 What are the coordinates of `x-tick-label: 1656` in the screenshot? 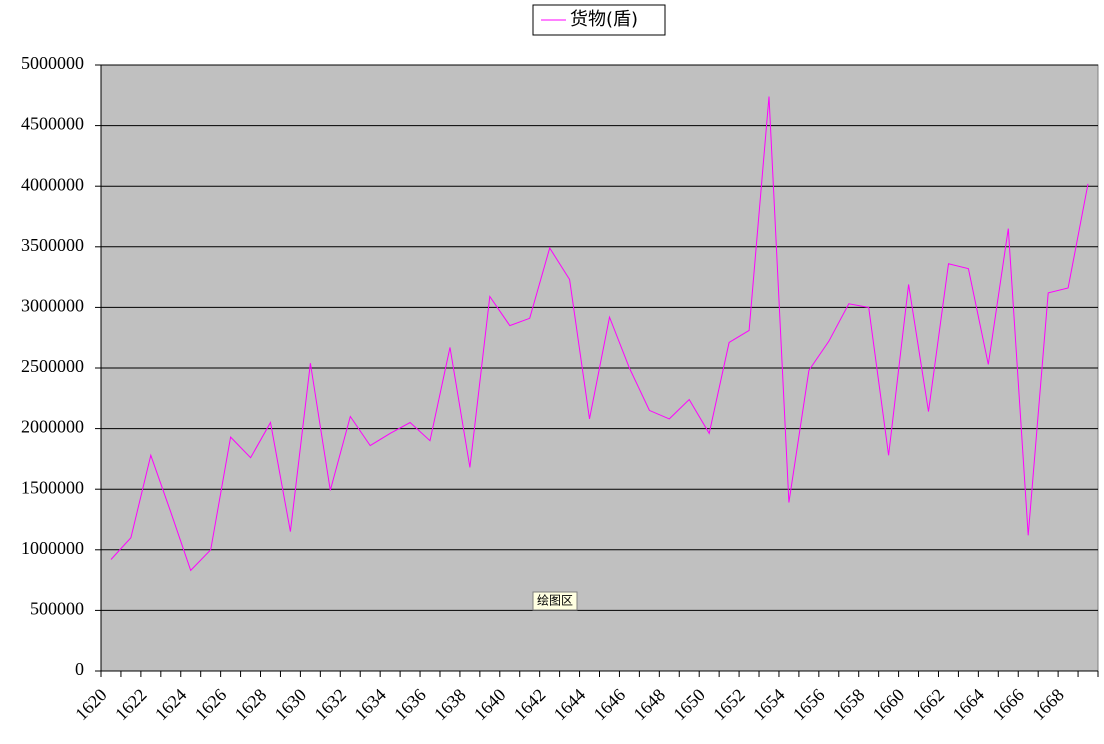 It's located at (809, 705).